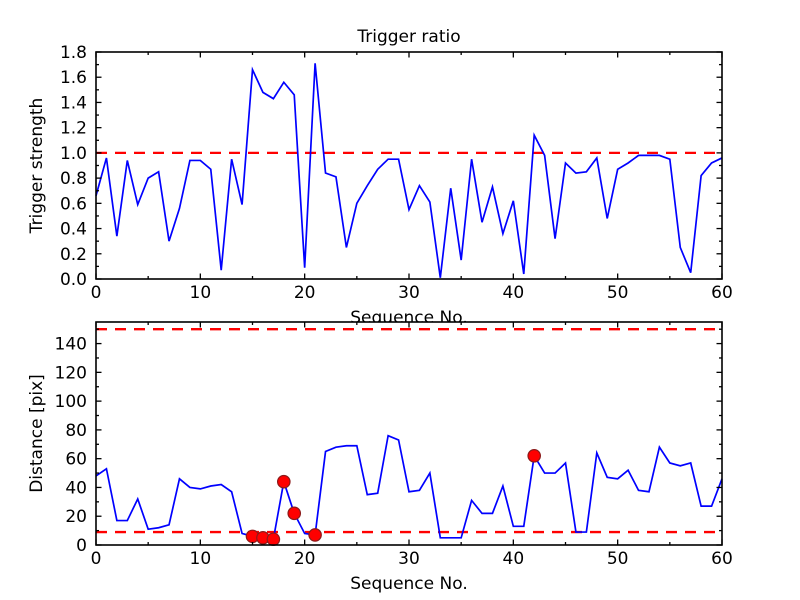 The width and height of the screenshot is (800, 600). Describe the element at coordinates (73, 78) in the screenshot. I see `y-tick-label: 1.6` at that location.